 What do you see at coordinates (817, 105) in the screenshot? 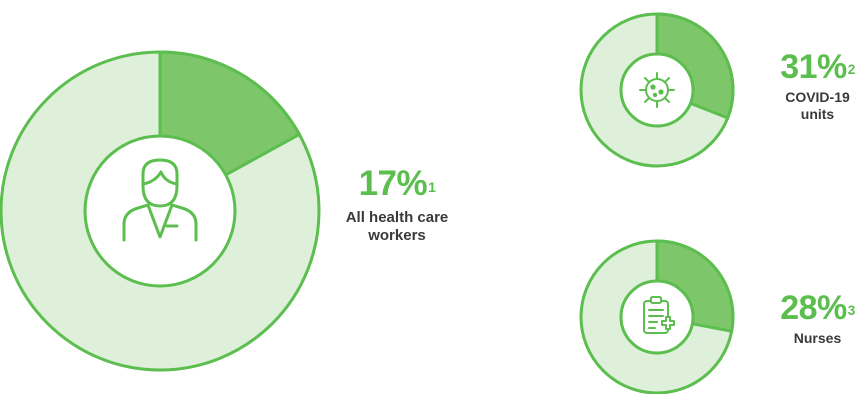
I see `stat-caption: COVID-19 units` at bounding box center [817, 105].